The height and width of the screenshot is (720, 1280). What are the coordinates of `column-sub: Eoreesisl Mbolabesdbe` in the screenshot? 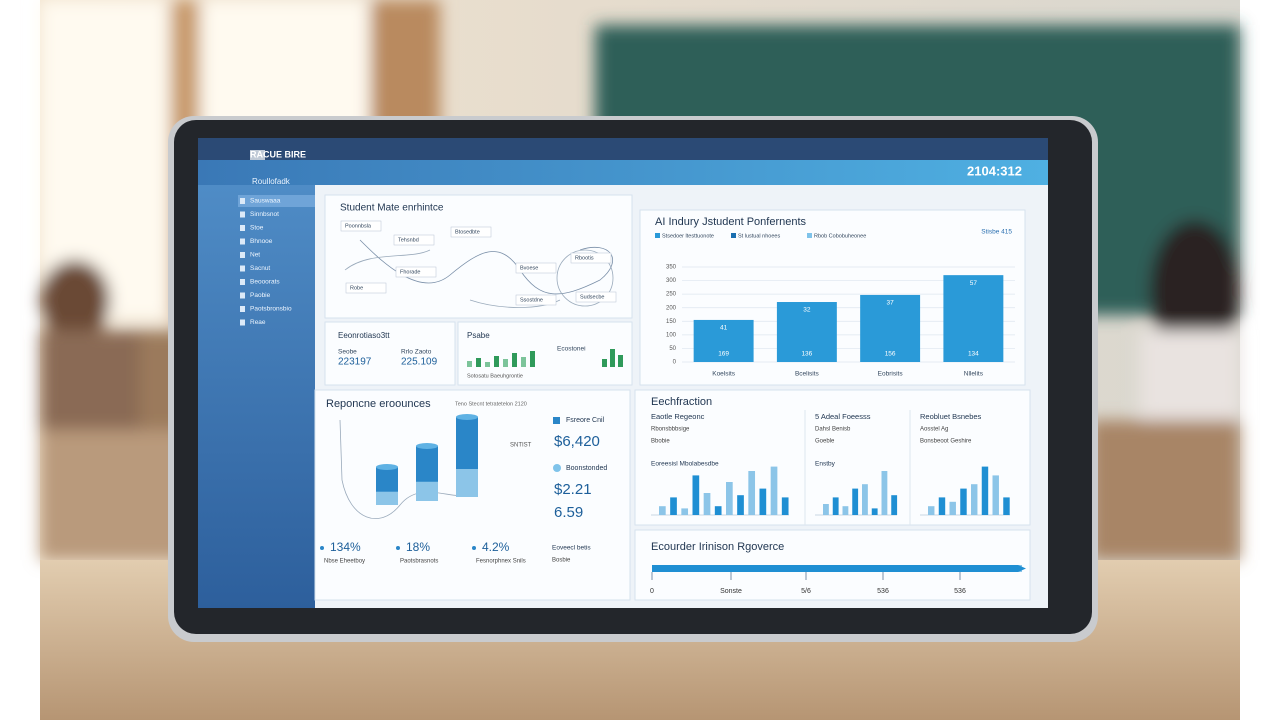 It's located at (685, 464).